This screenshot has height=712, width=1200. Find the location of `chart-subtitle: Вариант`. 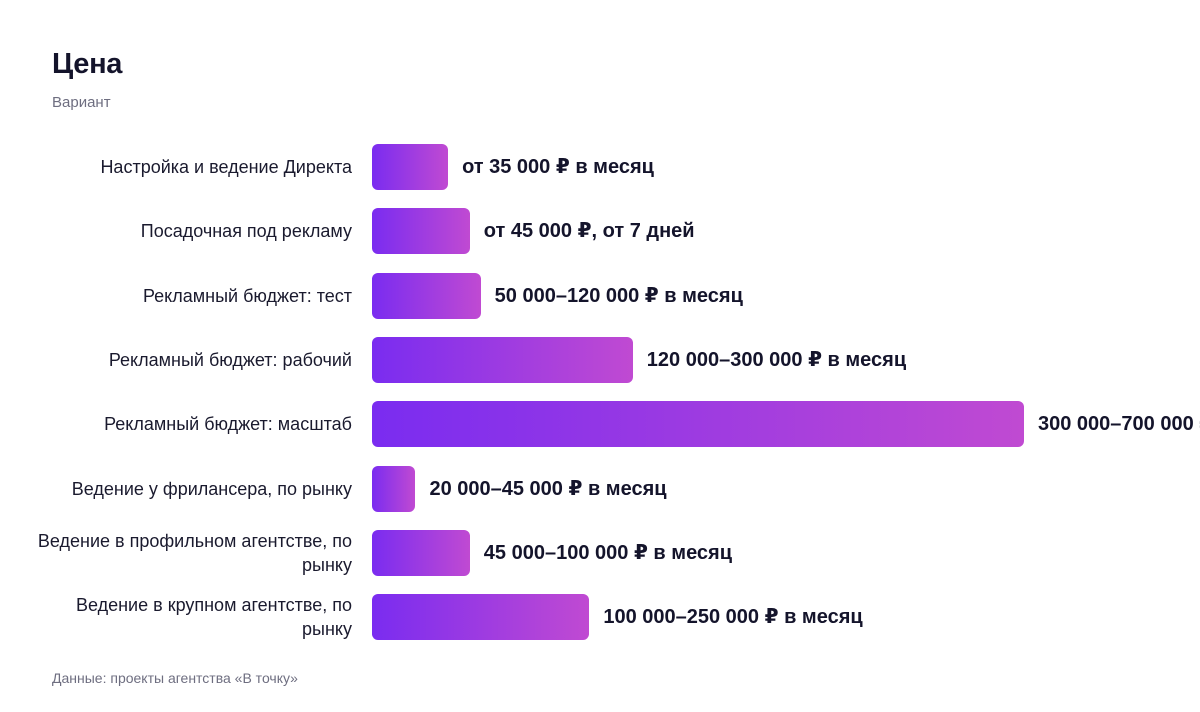

chart-subtitle: Вариант is located at coordinates (81, 102).